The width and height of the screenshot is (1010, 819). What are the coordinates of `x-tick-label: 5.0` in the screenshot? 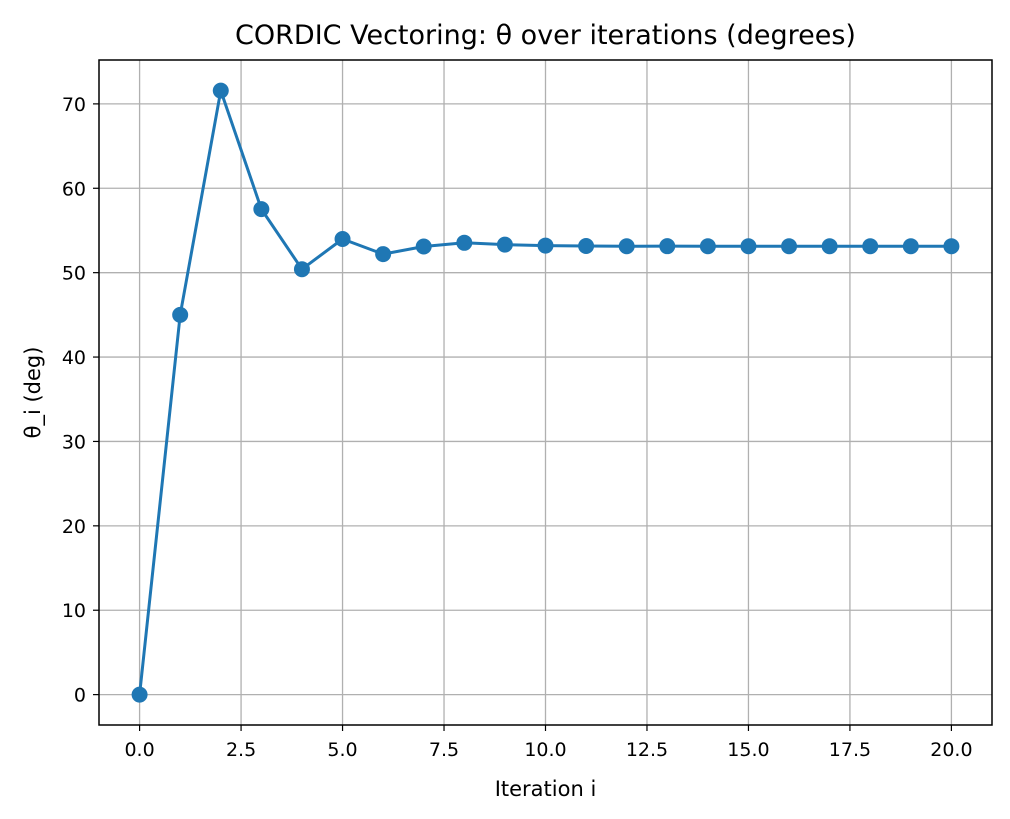 It's located at (342, 750).